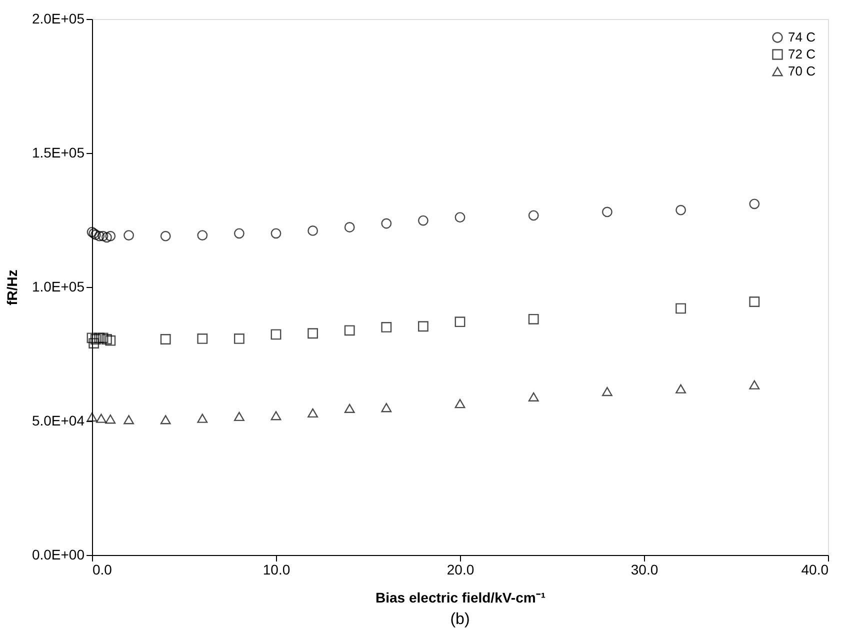 This screenshot has height=635, width=854. I want to click on x-tick-label: 30.0, so click(644, 570).